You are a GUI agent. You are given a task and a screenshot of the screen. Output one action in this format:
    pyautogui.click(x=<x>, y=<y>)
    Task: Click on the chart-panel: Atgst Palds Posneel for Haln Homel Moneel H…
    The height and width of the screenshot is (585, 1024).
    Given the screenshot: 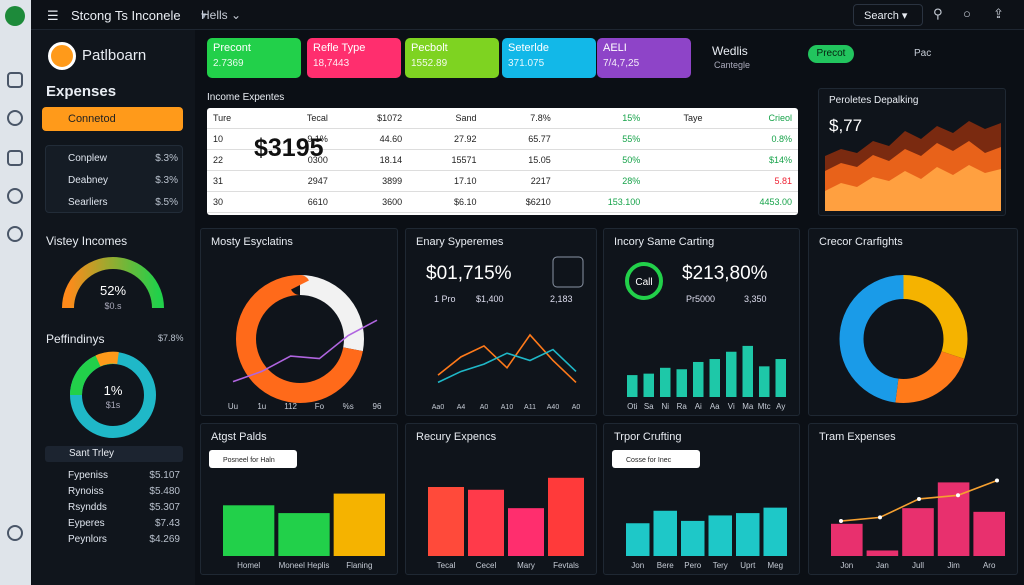 What is the action you would take?
    pyautogui.click(x=299, y=499)
    